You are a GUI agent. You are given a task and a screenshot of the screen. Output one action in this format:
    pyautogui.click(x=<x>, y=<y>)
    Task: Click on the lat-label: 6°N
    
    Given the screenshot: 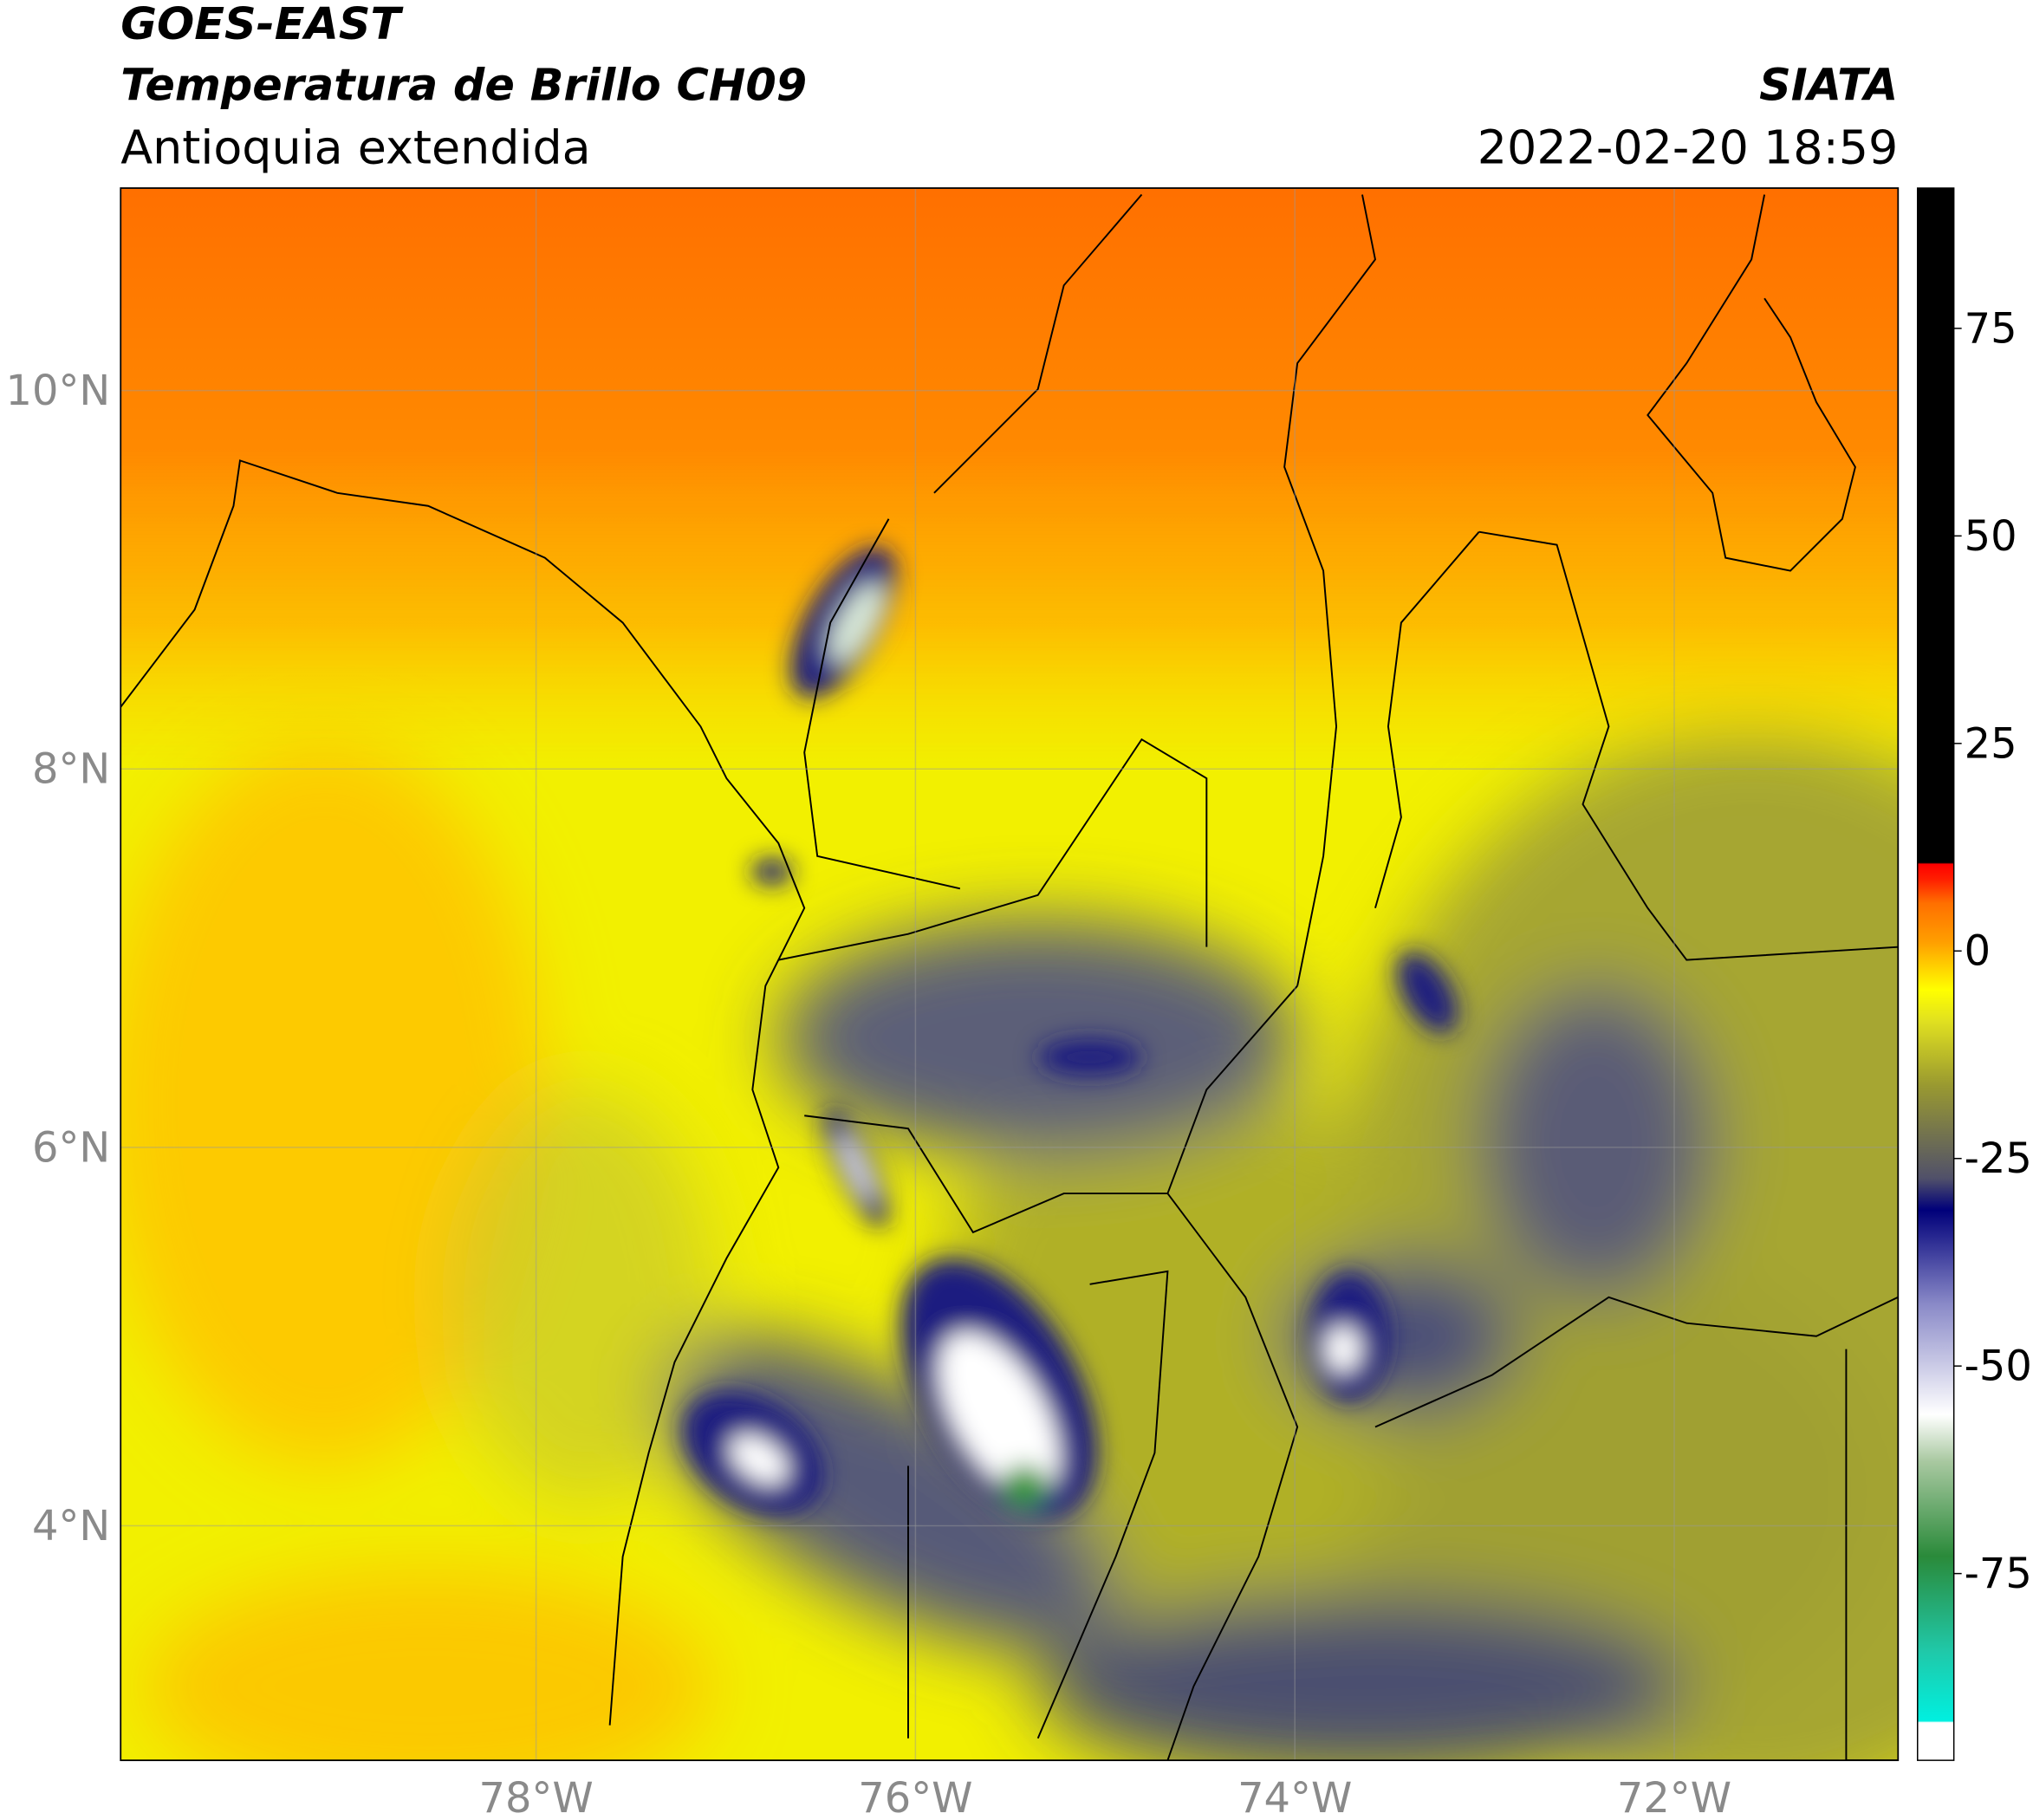 What is the action you would take?
    pyautogui.click(x=71, y=1148)
    